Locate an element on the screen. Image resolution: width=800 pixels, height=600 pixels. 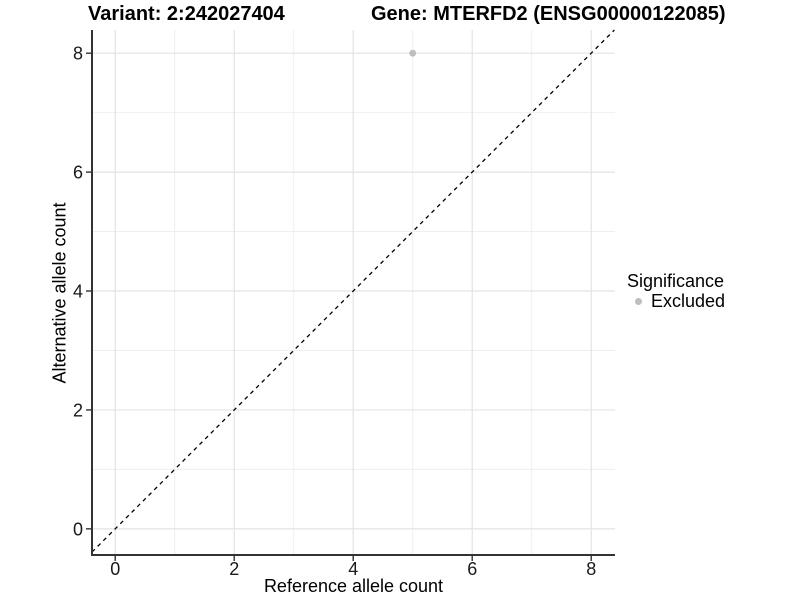
legend-point-icon is located at coordinates (638, 301).